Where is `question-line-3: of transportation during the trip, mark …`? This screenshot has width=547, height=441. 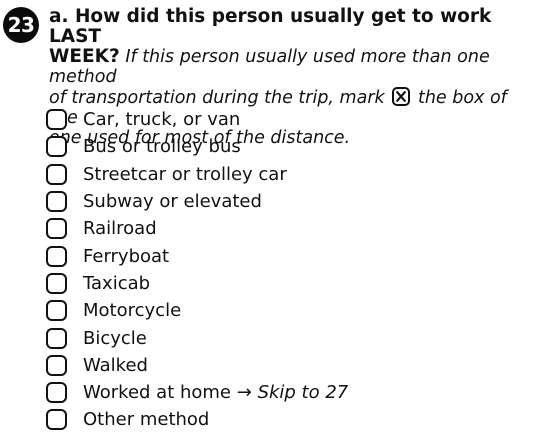
question-line-3: of transportation during the trip, mark … is located at coordinates (293, 107).